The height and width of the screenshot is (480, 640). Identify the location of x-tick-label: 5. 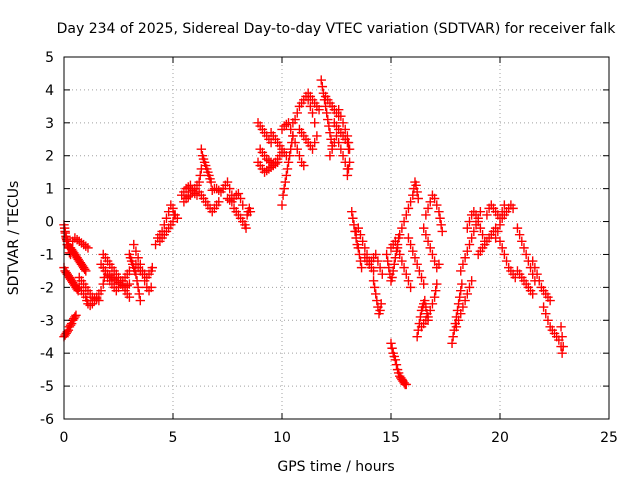
(173, 438).